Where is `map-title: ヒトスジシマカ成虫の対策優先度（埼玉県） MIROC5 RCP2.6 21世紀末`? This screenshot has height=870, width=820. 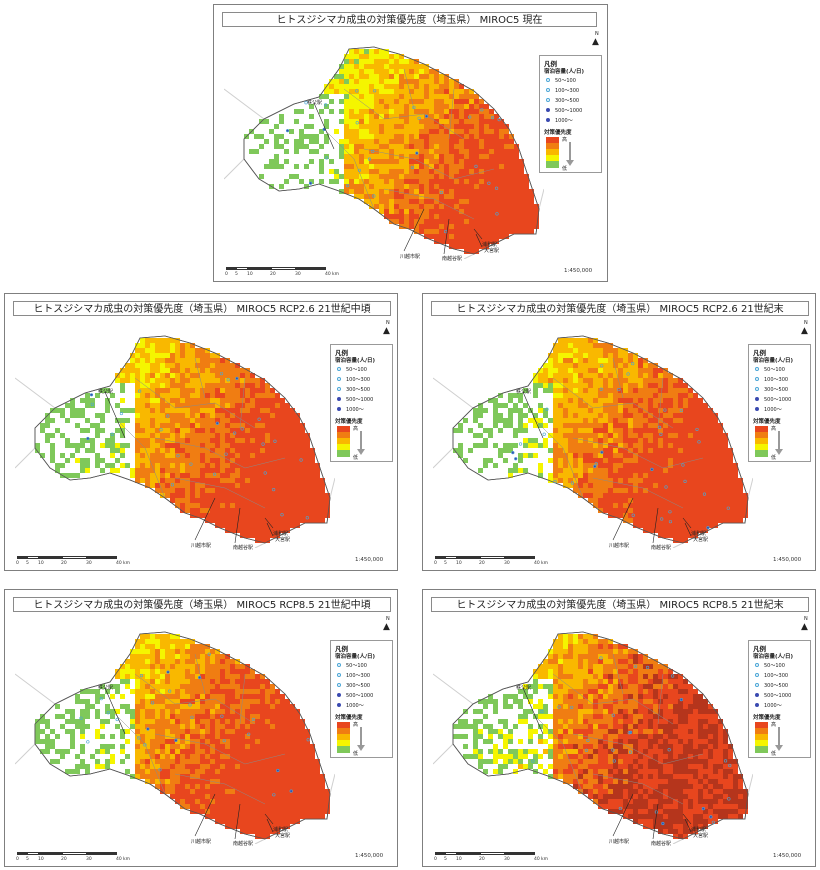 map-title: ヒトスジシマカ成虫の対策優先度（埼玉県） MIROC5 RCP2.6 21世紀末 is located at coordinates (620, 308).